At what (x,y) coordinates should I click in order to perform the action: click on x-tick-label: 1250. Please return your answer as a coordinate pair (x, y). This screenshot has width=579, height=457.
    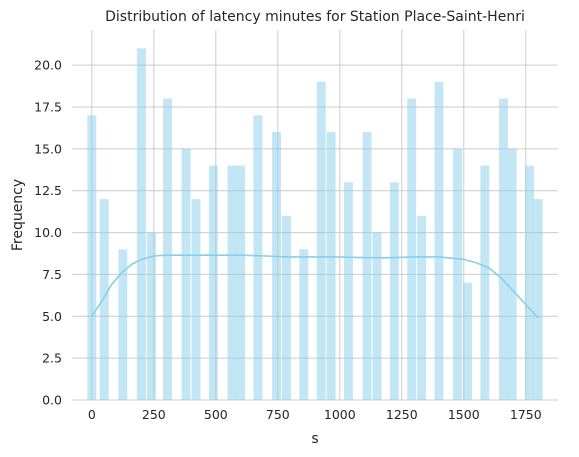
    Looking at the image, I should click on (402, 414).